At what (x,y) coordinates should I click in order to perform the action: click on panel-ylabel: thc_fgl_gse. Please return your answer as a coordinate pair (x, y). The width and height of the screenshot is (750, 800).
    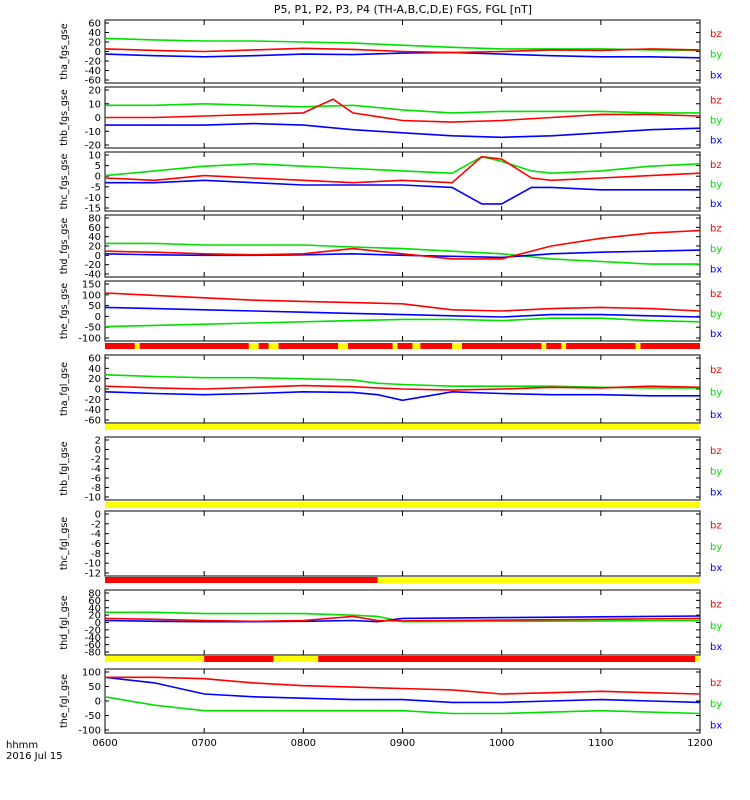
    Looking at the image, I should click on (64, 543).